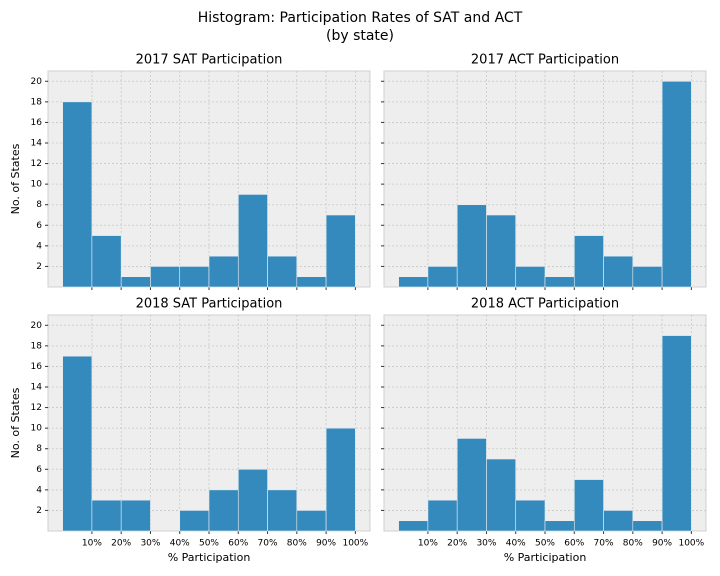 The height and width of the screenshot is (576, 720). I want to click on subplot-title: 2018 ACT Participation, so click(545, 304).